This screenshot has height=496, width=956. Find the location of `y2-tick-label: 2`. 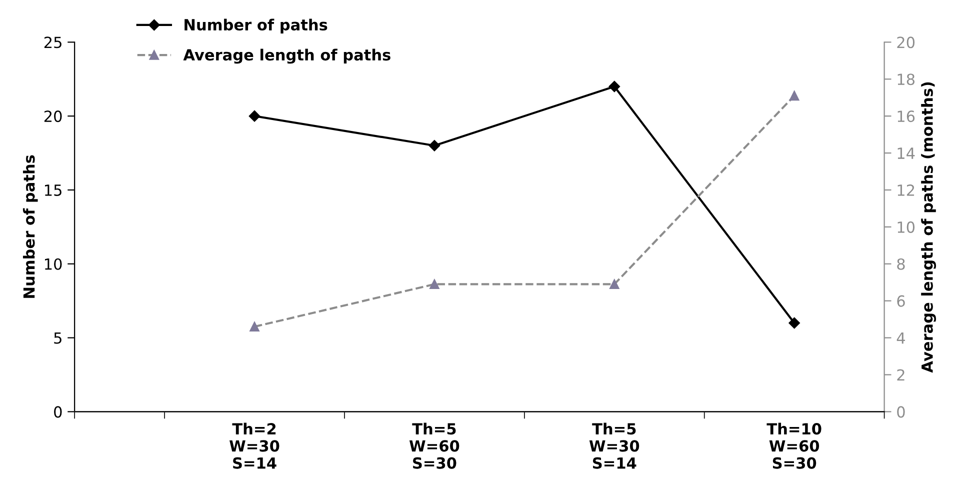

y2-tick-label: 2 is located at coordinates (900, 375).